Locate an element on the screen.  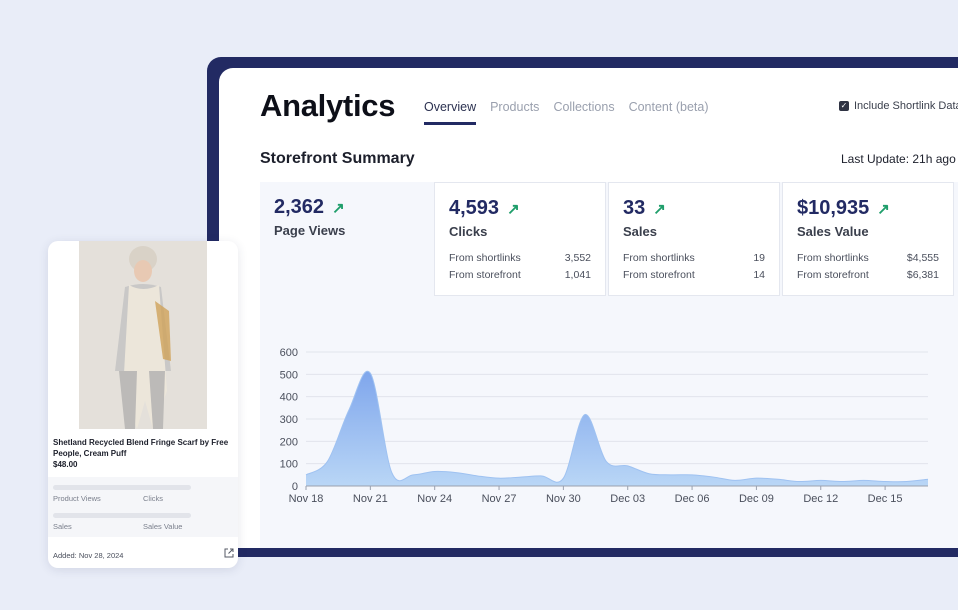
area-series-line is located at coordinates (617, 426).